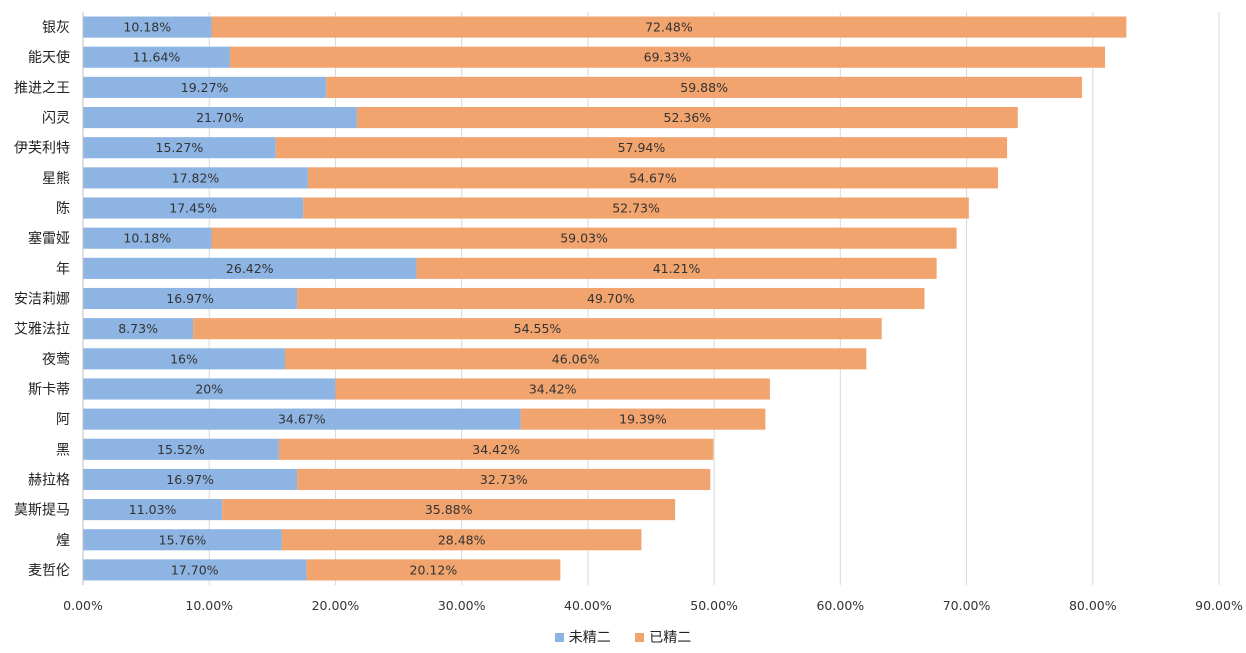 The width and height of the screenshot is (1246, 653). What do you see at coordinates (42, 88) in the screenshot?
I see `category-label: 推进之王` at bounding box center [42, 88].